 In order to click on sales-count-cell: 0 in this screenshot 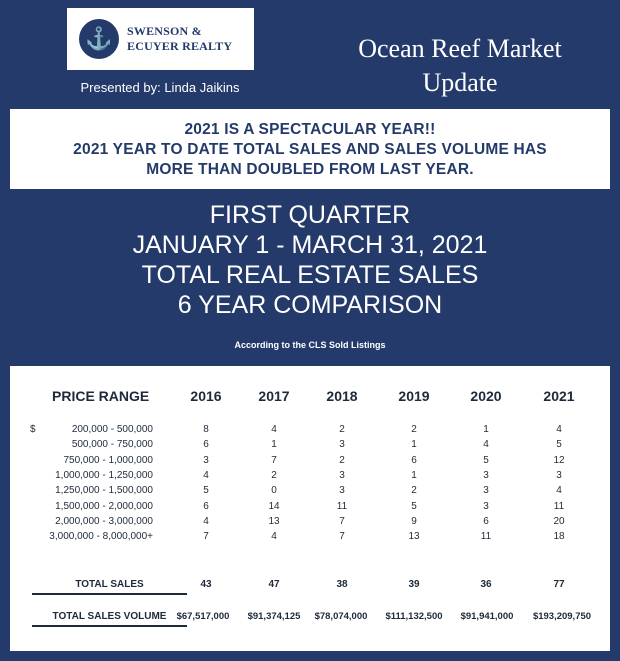, I will do `click(274, 490)`.